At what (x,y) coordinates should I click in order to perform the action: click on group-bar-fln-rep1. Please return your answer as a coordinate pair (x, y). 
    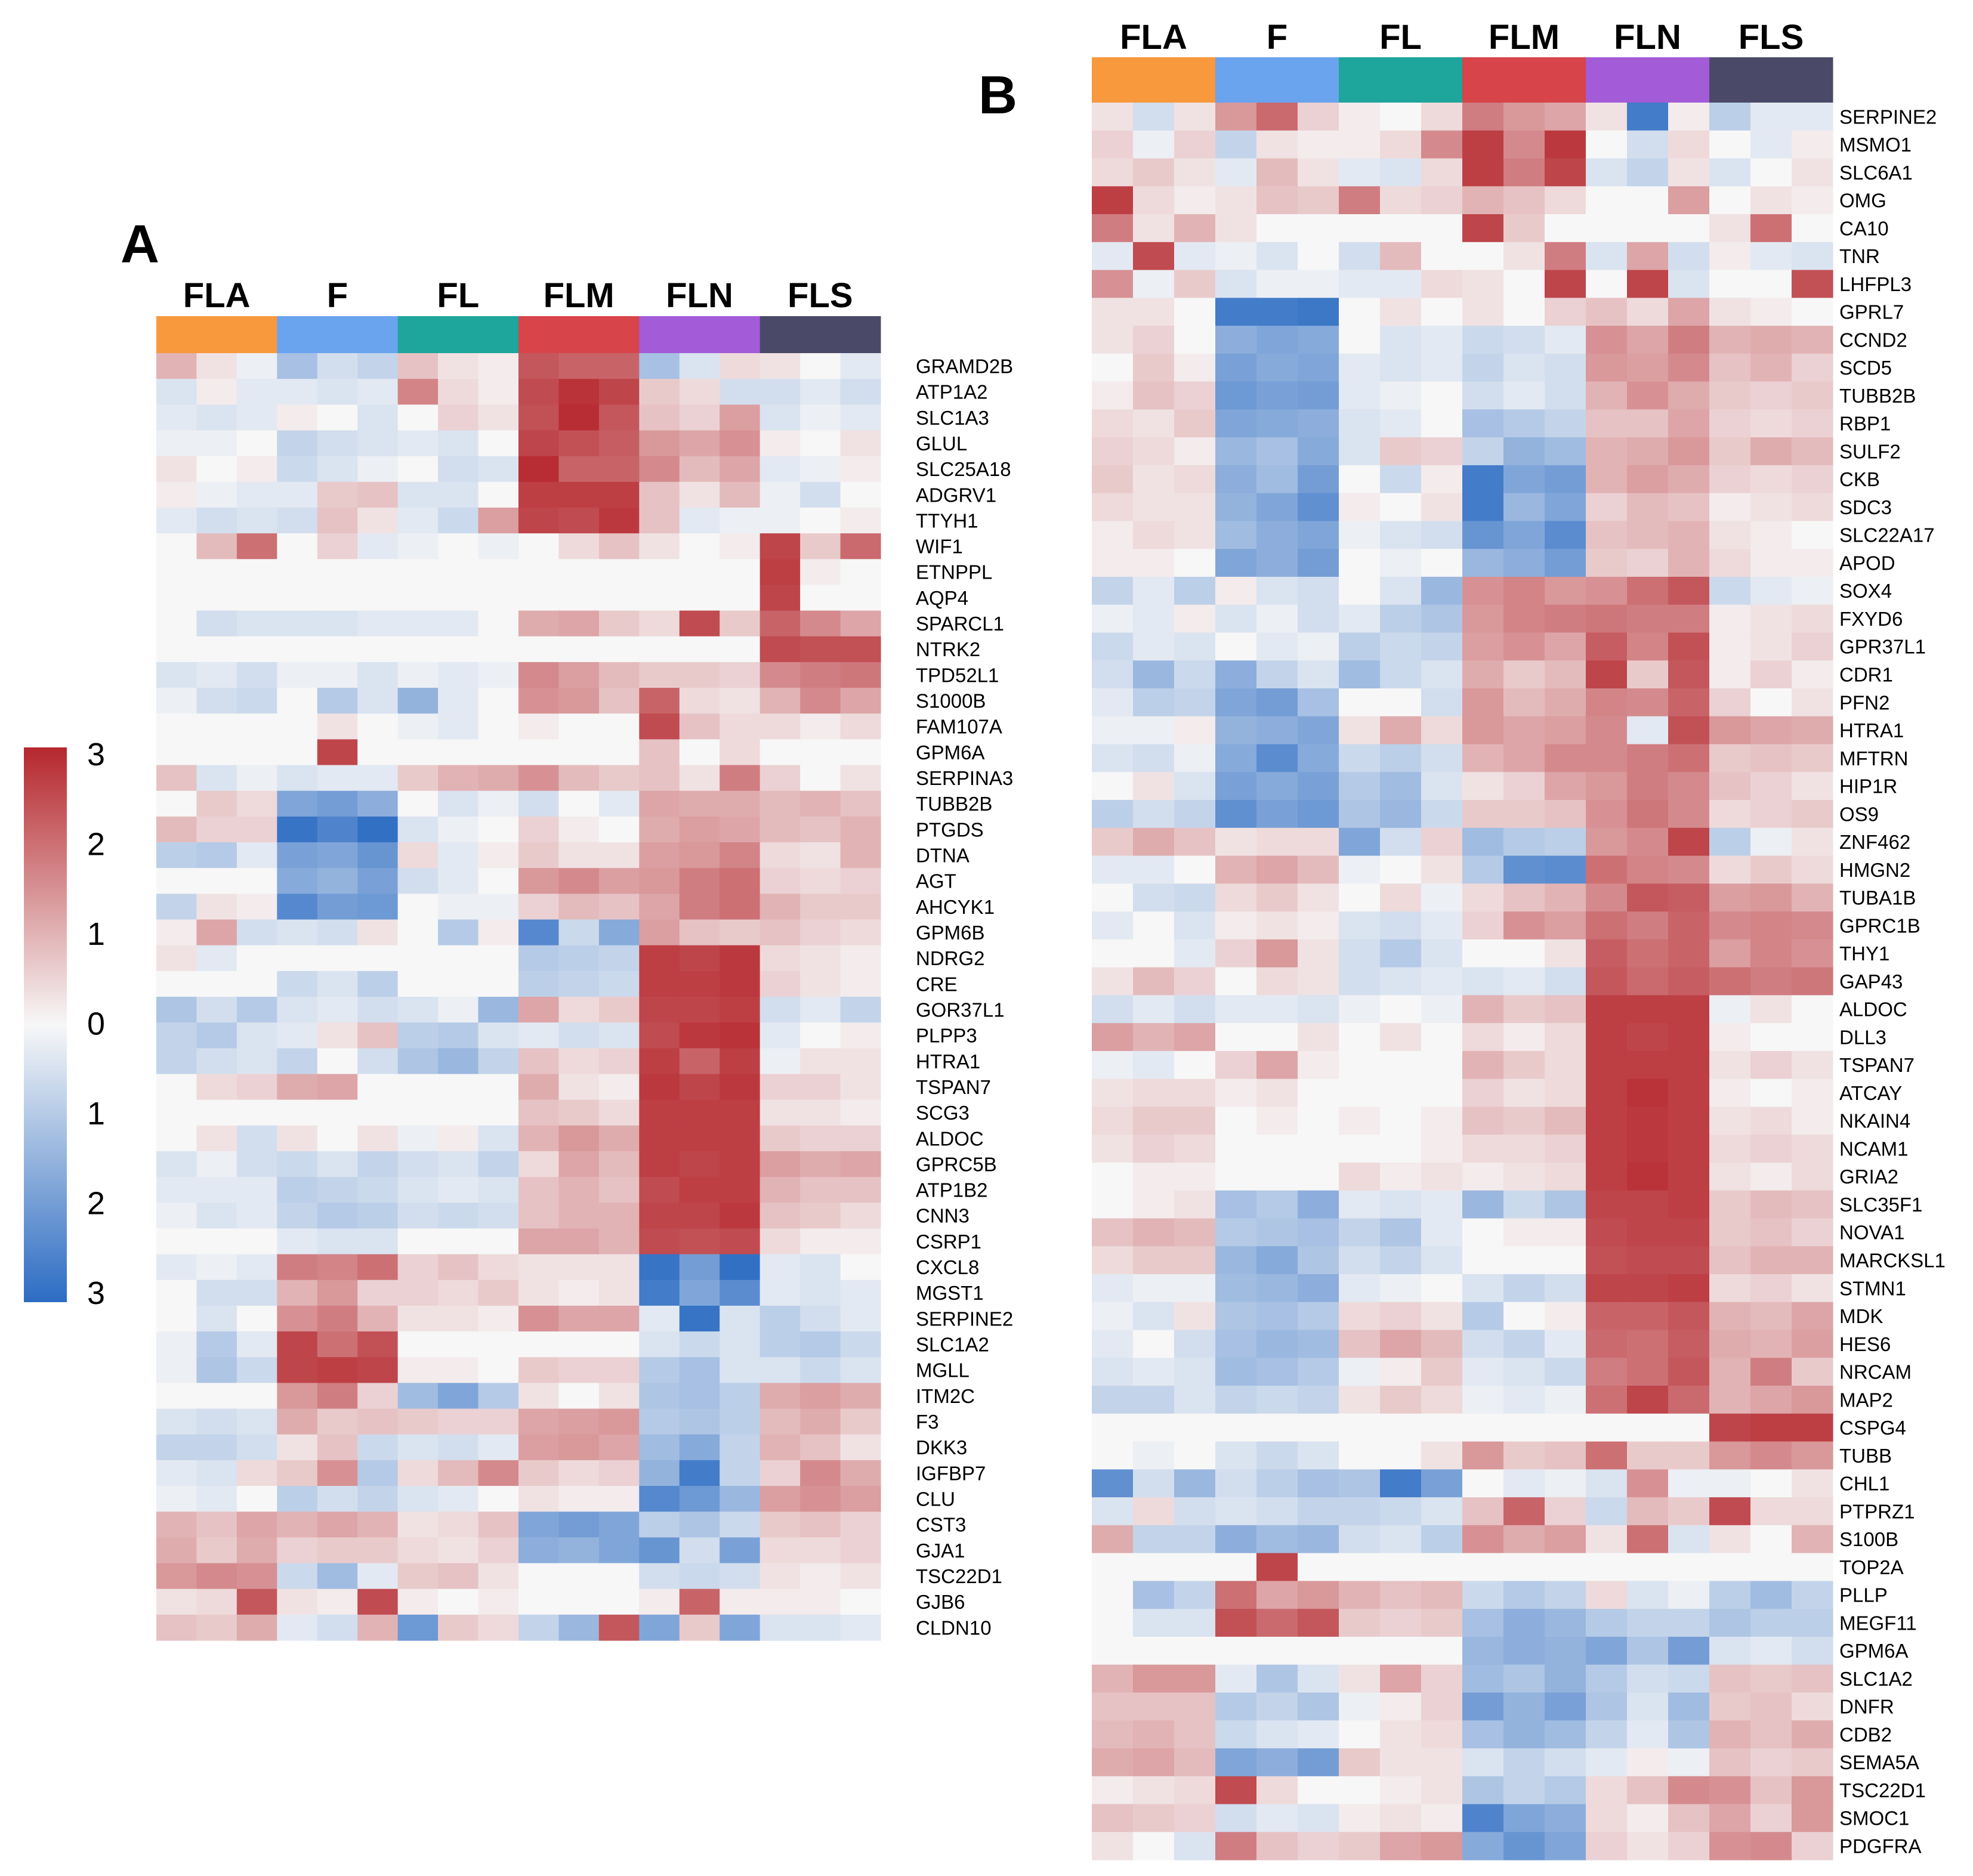
    Looking at the image, I should click on (660, 334).